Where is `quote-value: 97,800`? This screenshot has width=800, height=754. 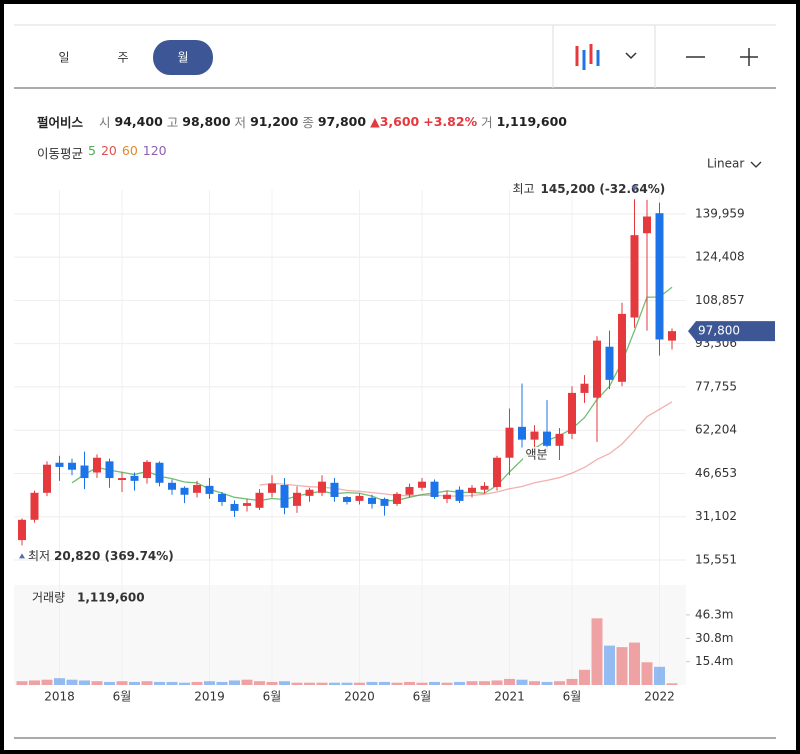 quote-value: 97,800 is located at coordinates (342, 121).